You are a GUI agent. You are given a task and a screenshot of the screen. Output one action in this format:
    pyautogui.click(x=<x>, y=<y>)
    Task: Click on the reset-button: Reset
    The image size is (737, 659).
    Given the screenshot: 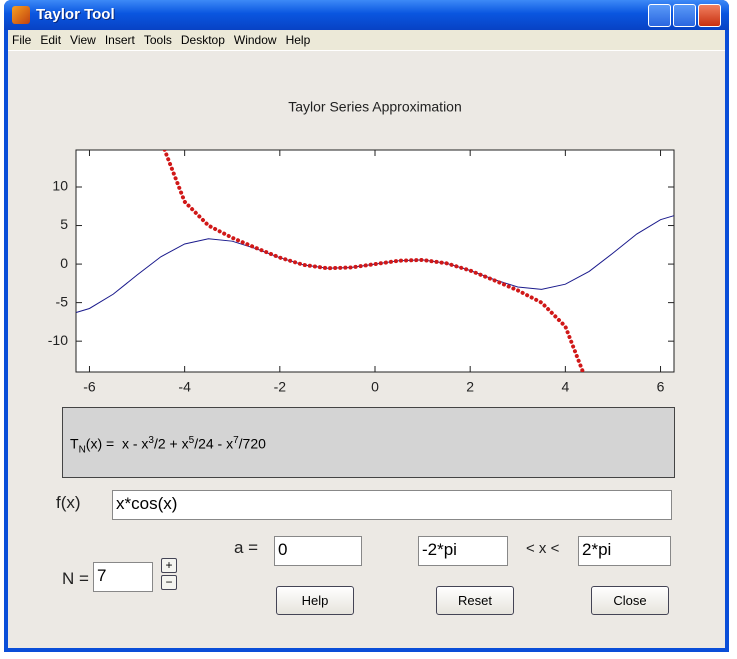 What is the action you would take?
    pyautogui.click(x=475, y=600)
    